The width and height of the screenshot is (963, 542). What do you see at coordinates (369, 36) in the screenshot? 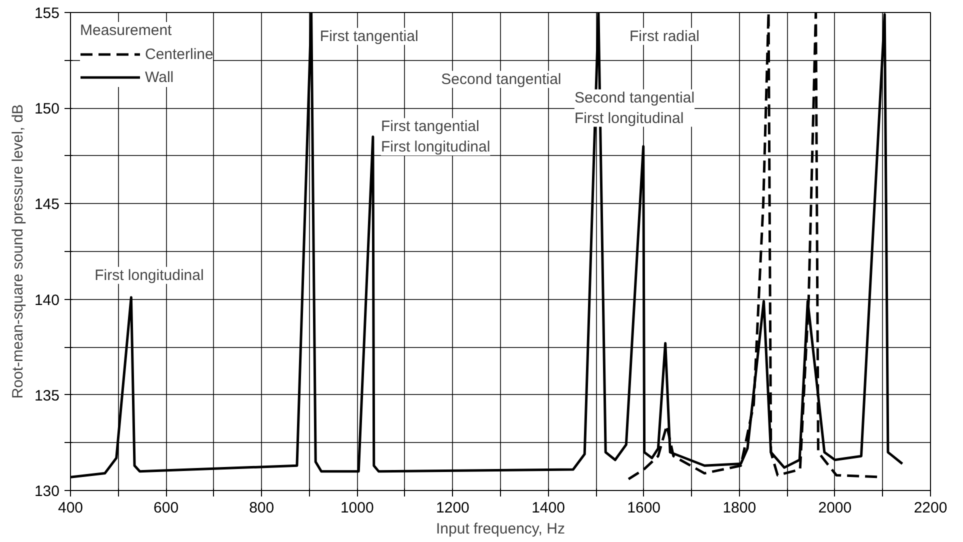
I see `annotation: First tangential` at bounding box center [369, 36].